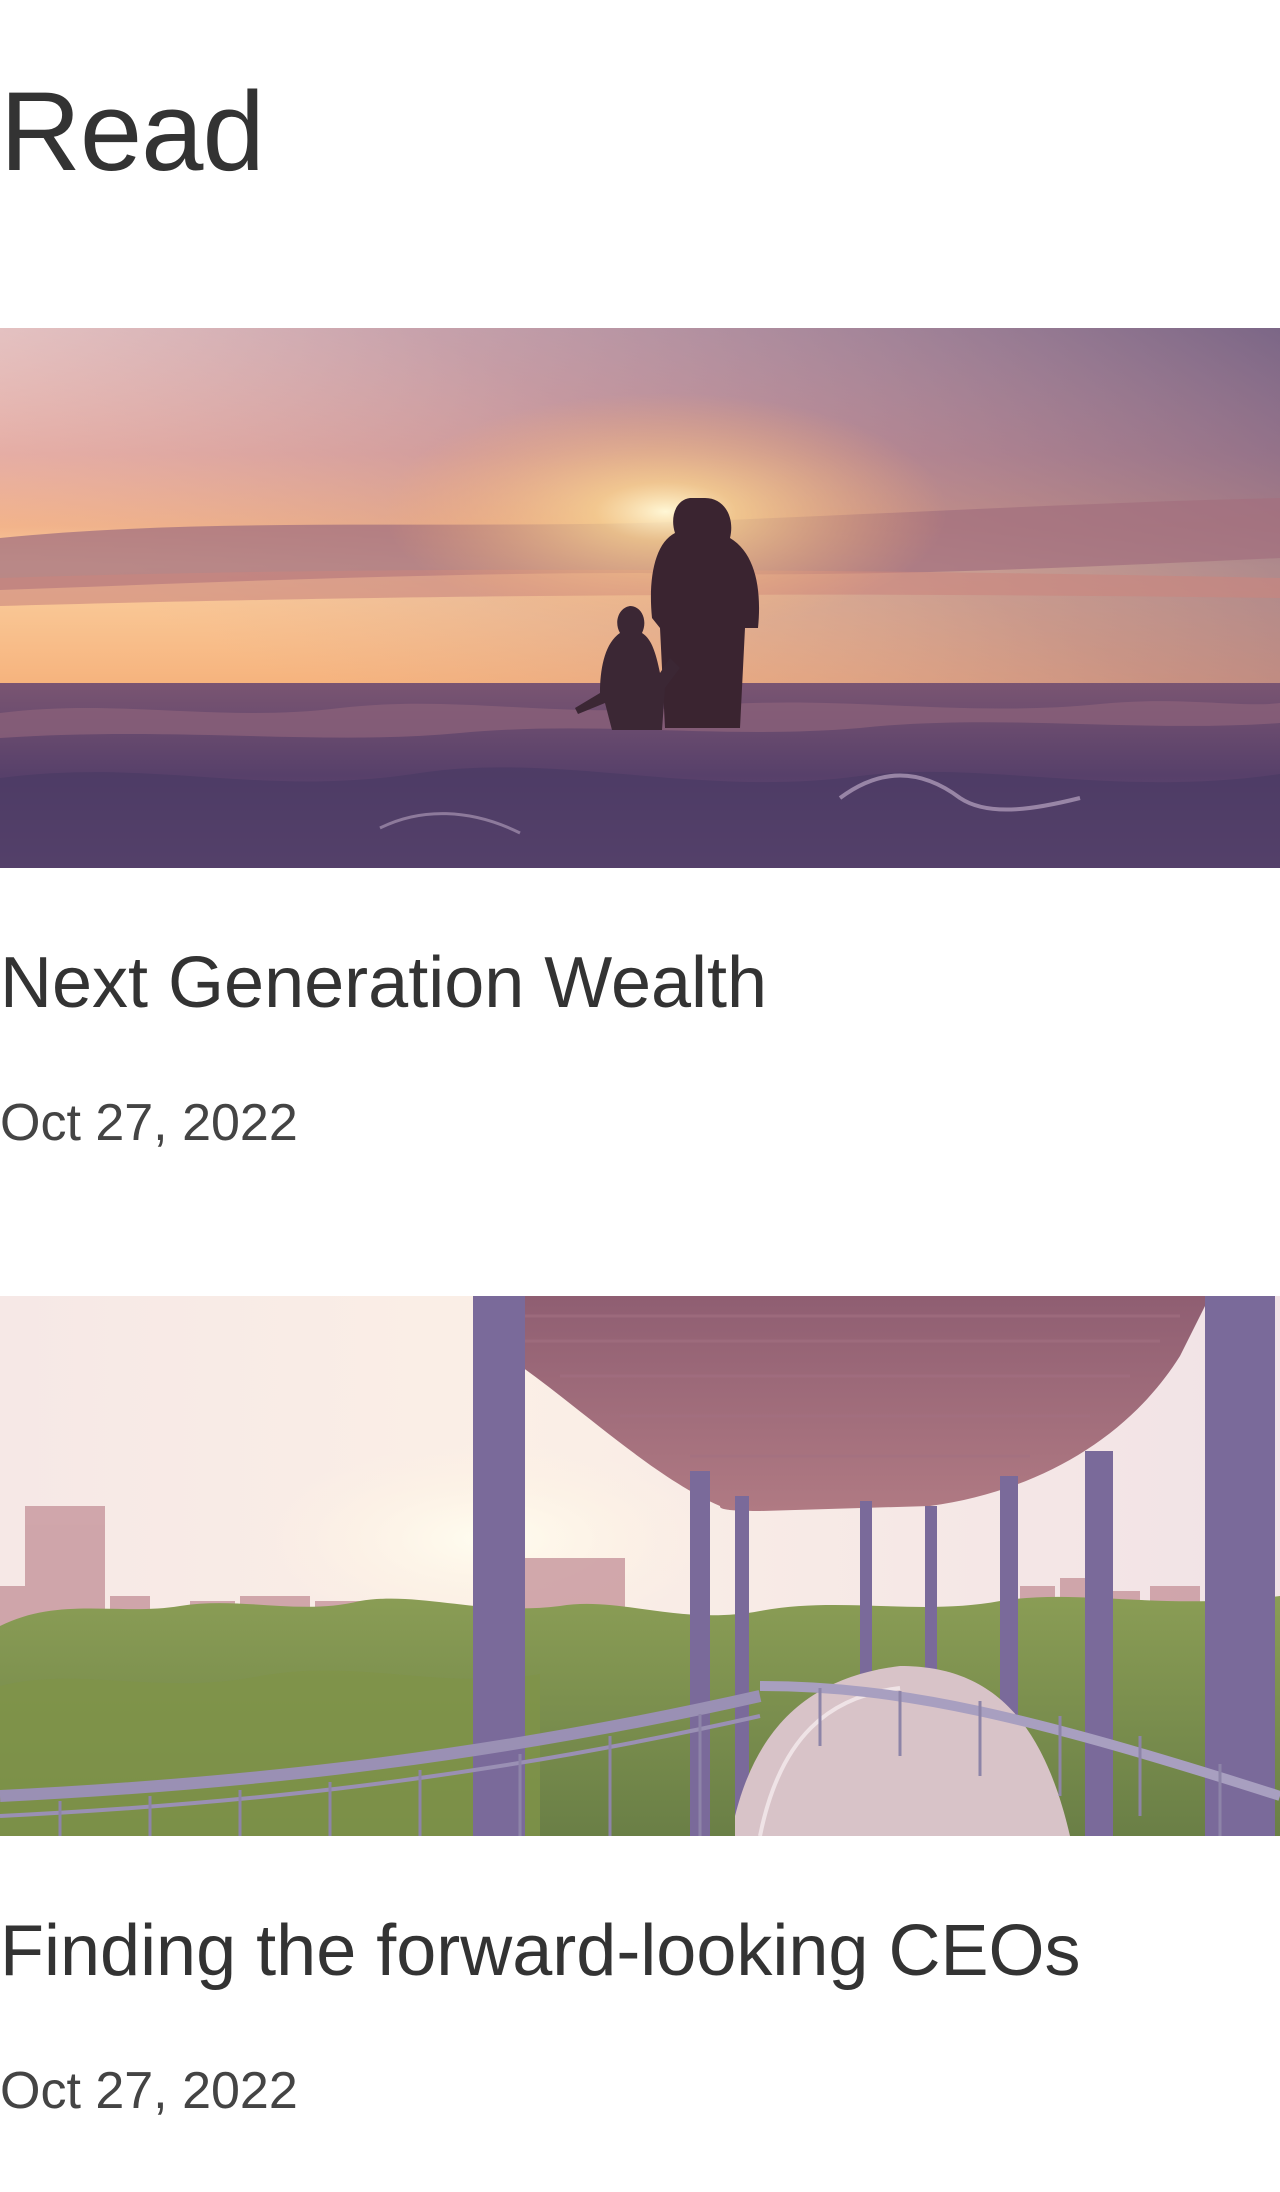 Image resolution: width=1280 pixels, height=2192 pixels. Describe the element at coordinates (132, 132) in the screenshot. I see `section-title: Read` at that location.